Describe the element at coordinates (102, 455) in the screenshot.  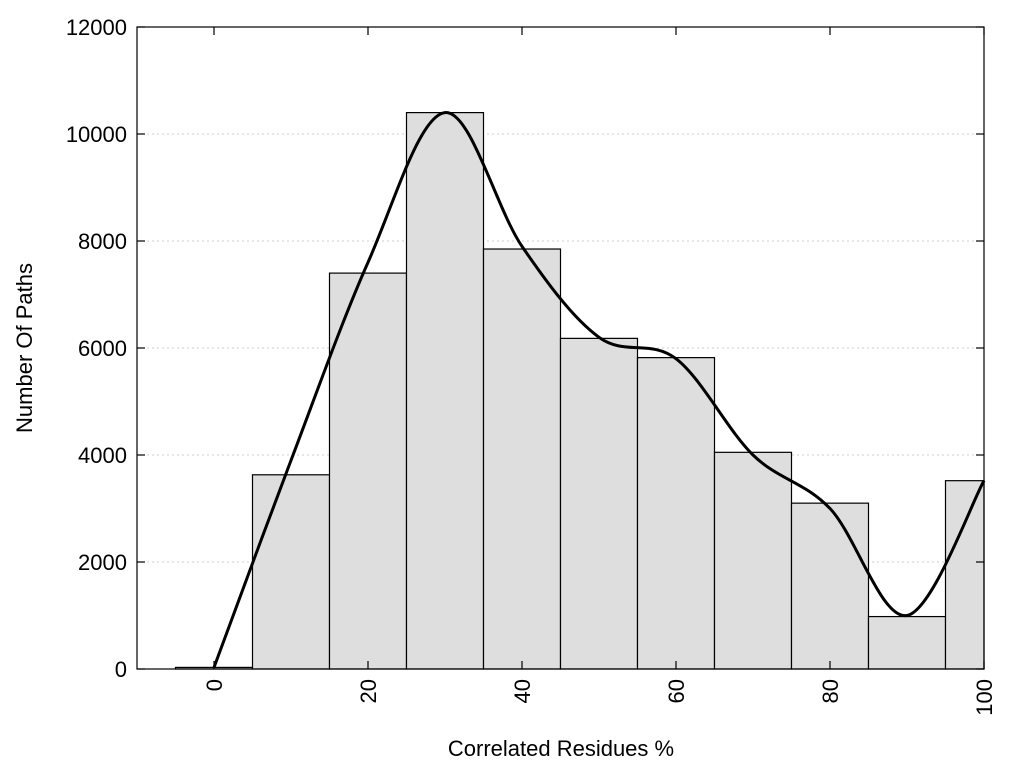
I see `y-tick-label: 4000` at that location.